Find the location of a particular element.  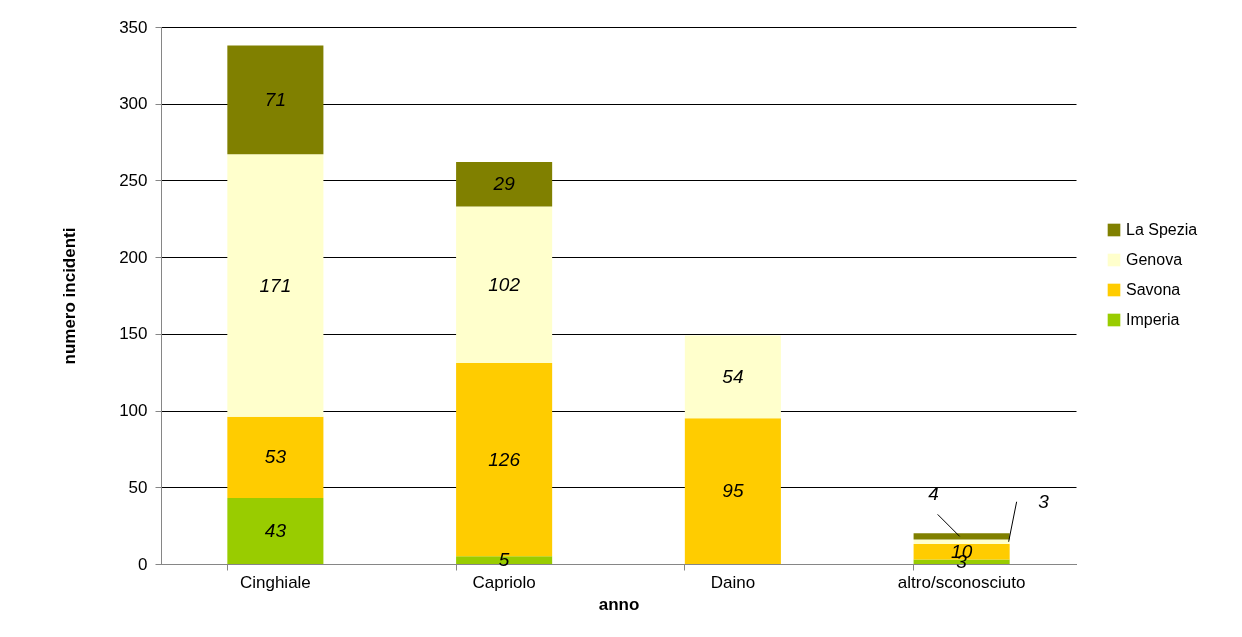

data-label: 29 is located at coordinates (504, 184).